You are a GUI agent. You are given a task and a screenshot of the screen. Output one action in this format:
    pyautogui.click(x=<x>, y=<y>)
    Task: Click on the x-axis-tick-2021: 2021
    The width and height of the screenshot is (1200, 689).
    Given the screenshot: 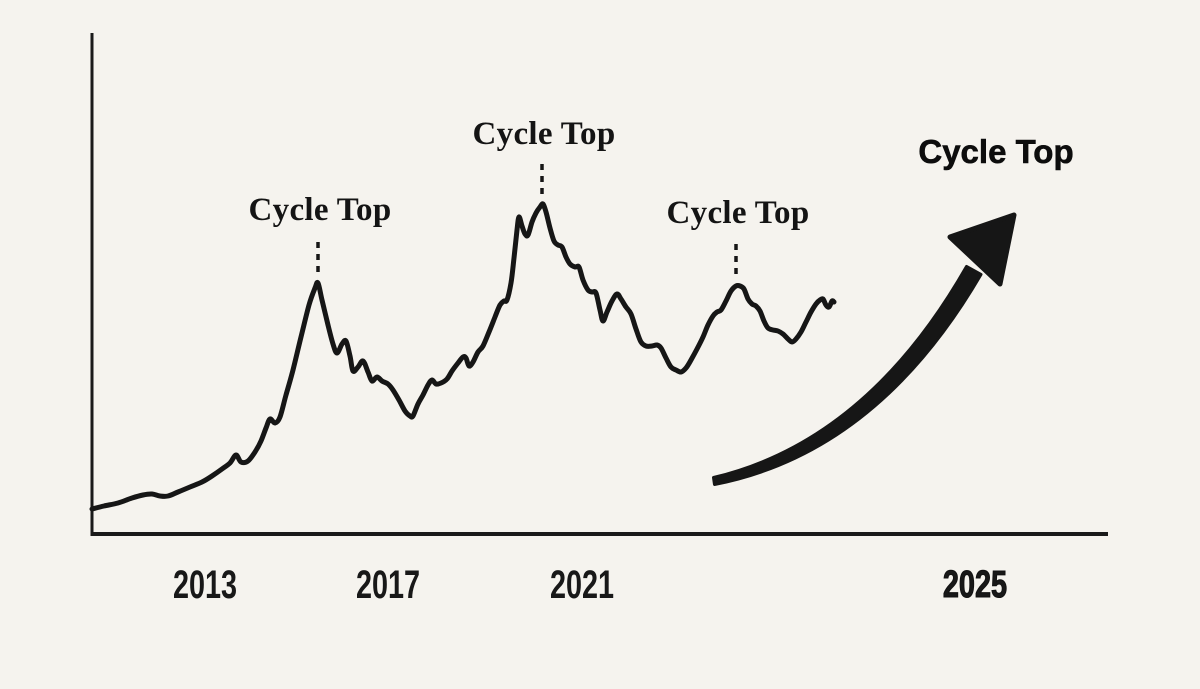 What is the action you would take?
    pyautogui.click(x=582, y=585)
    